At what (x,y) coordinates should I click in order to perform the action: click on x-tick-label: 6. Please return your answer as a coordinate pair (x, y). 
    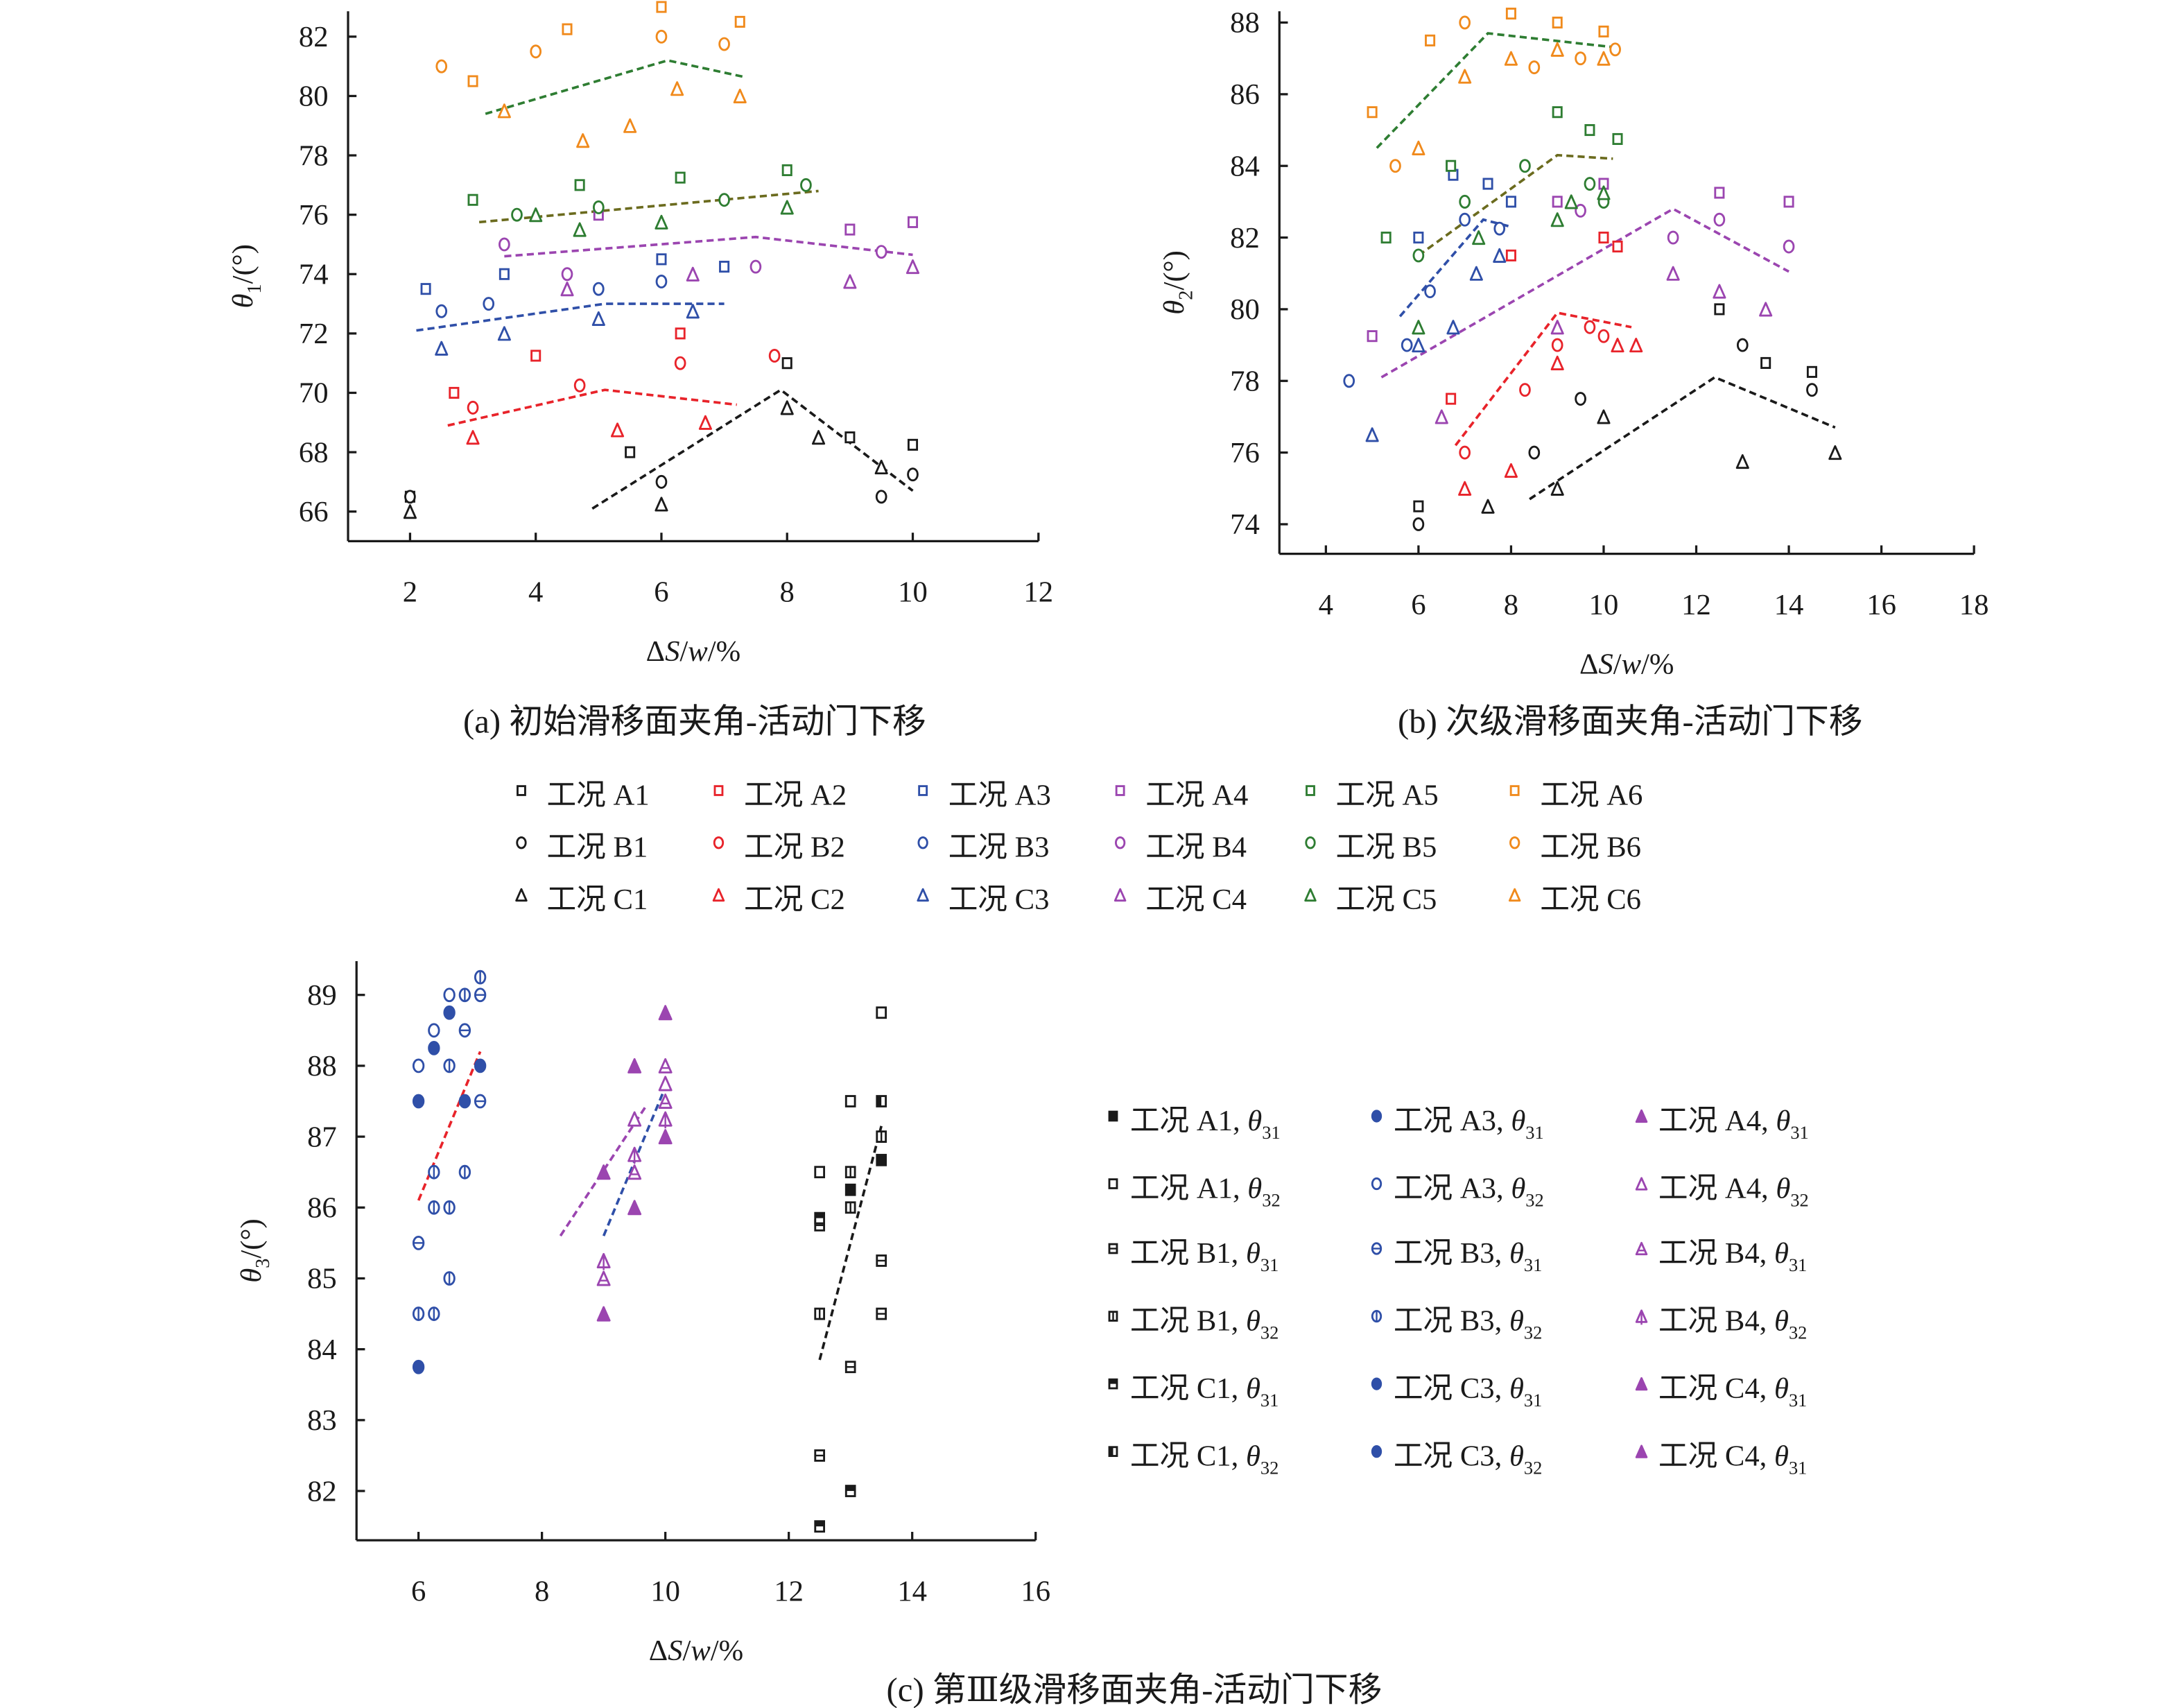
    Looking at the image, I should click on (418, 1592).